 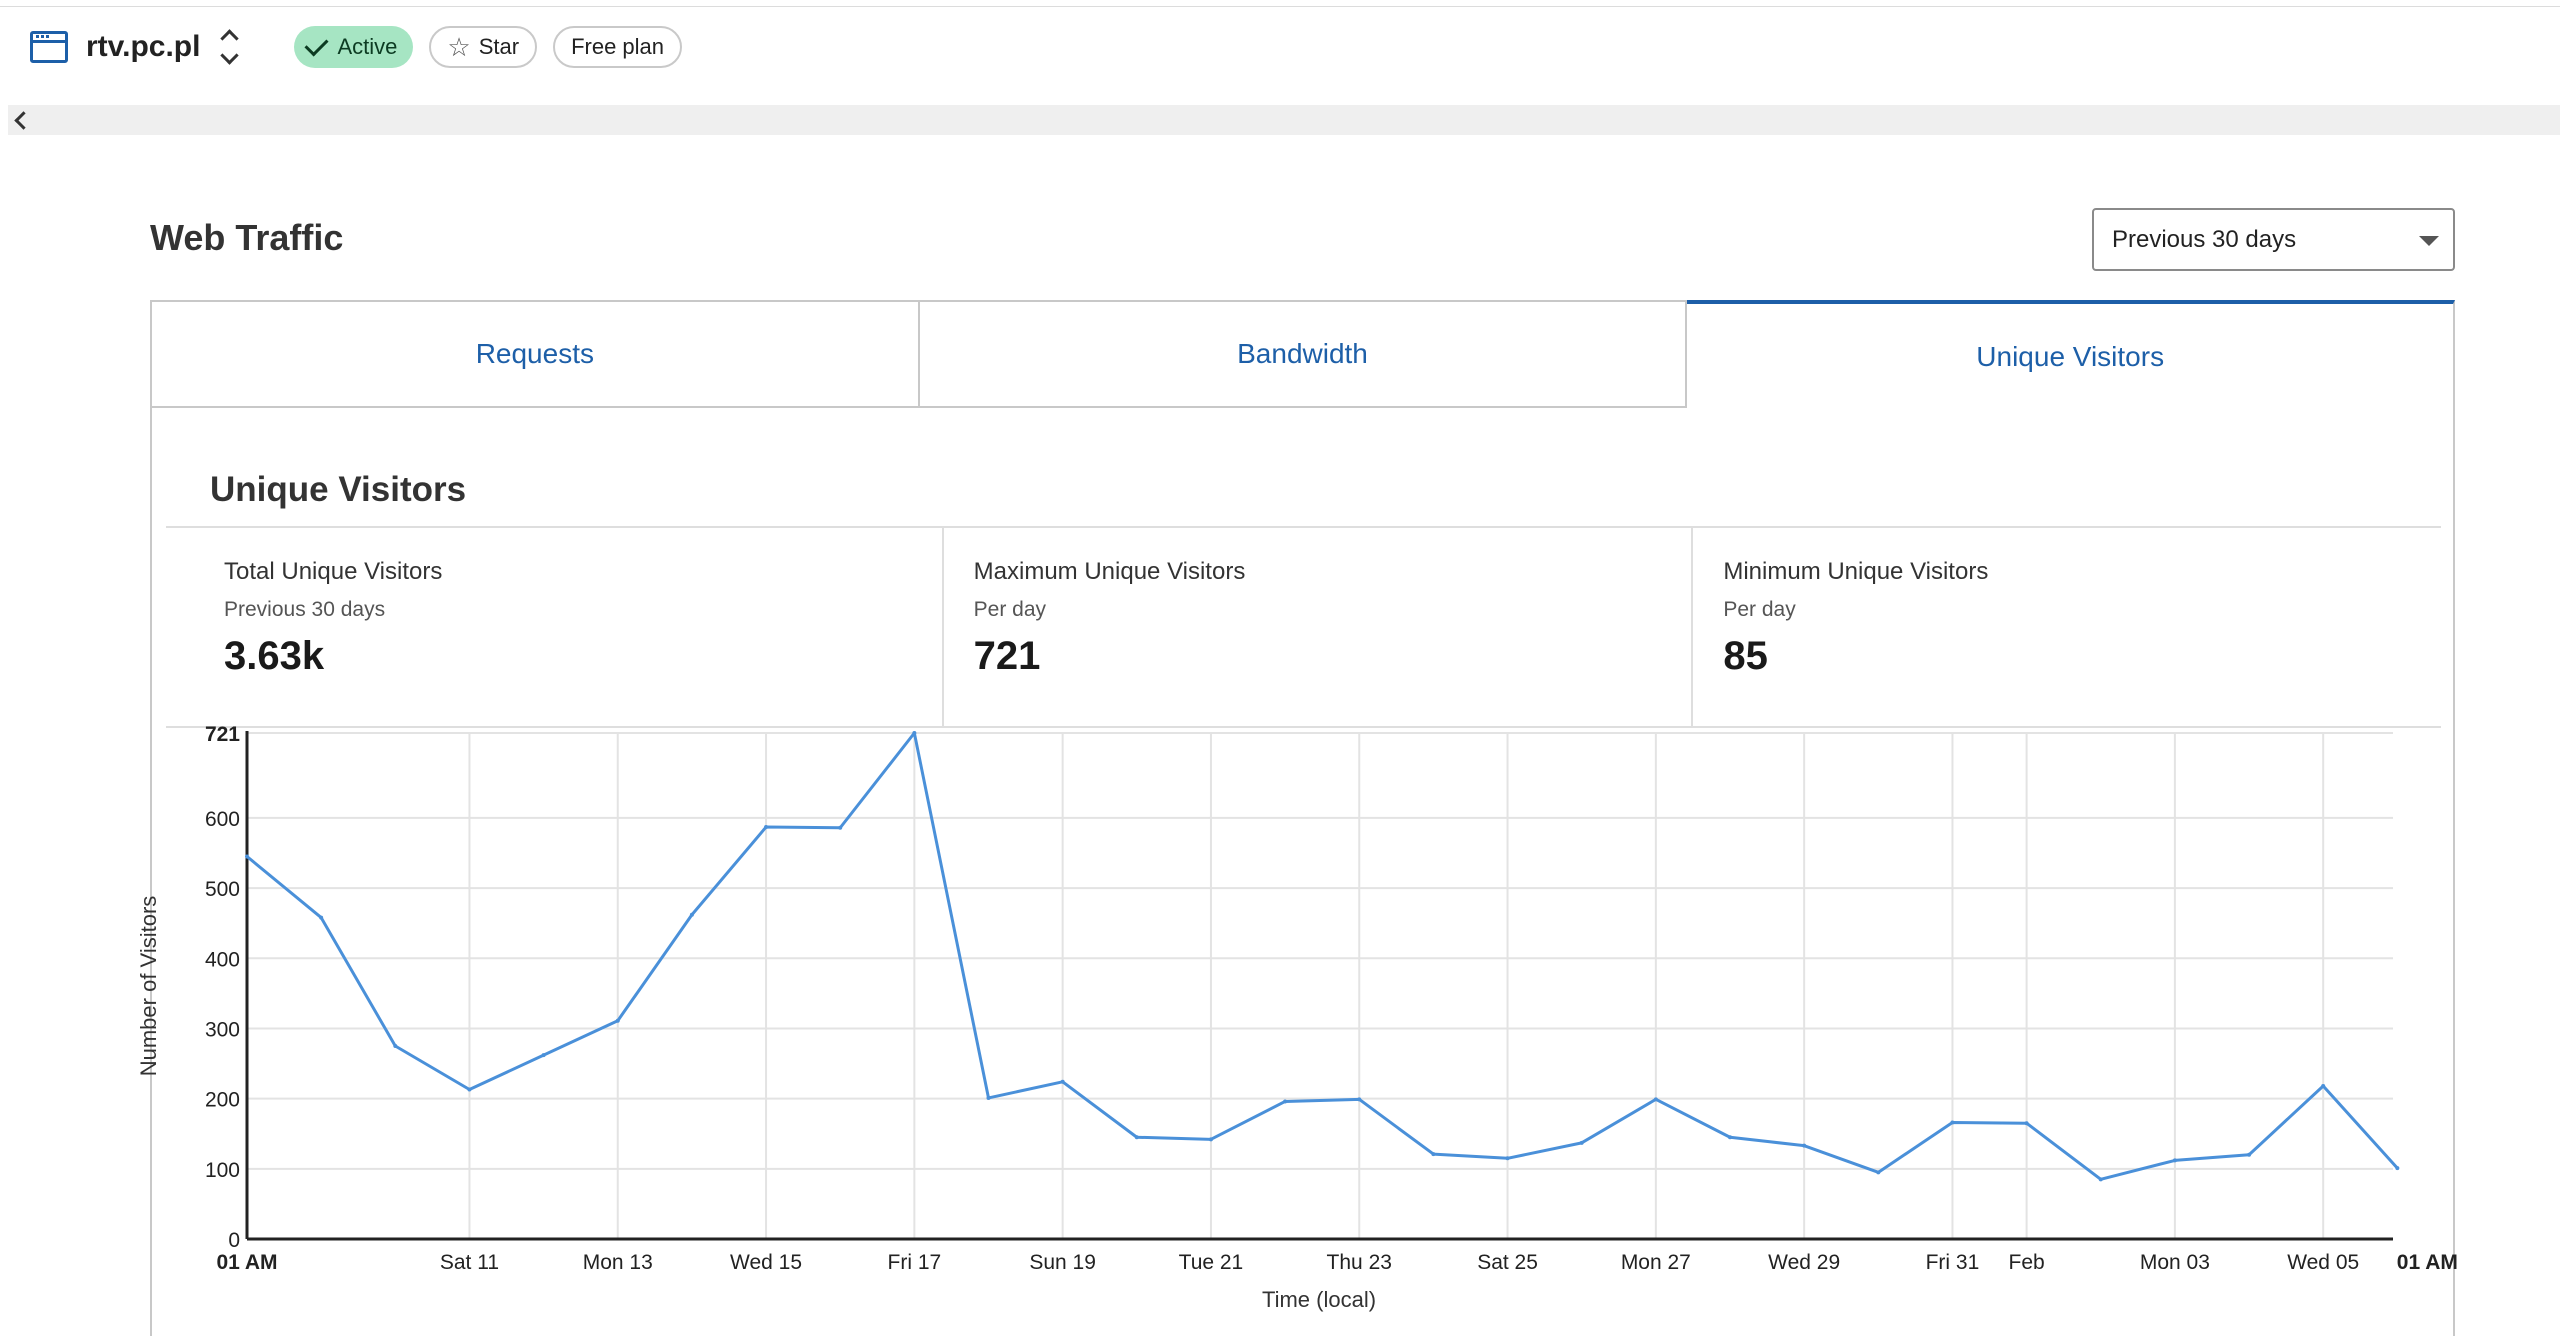 I want to click on status-badge: Active, so click(x=354, y=47).